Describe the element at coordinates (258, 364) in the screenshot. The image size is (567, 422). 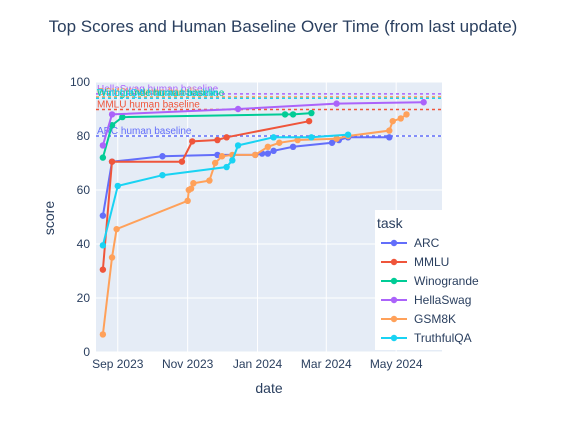
I see `x-tick-label: Jan 2024` at that location.